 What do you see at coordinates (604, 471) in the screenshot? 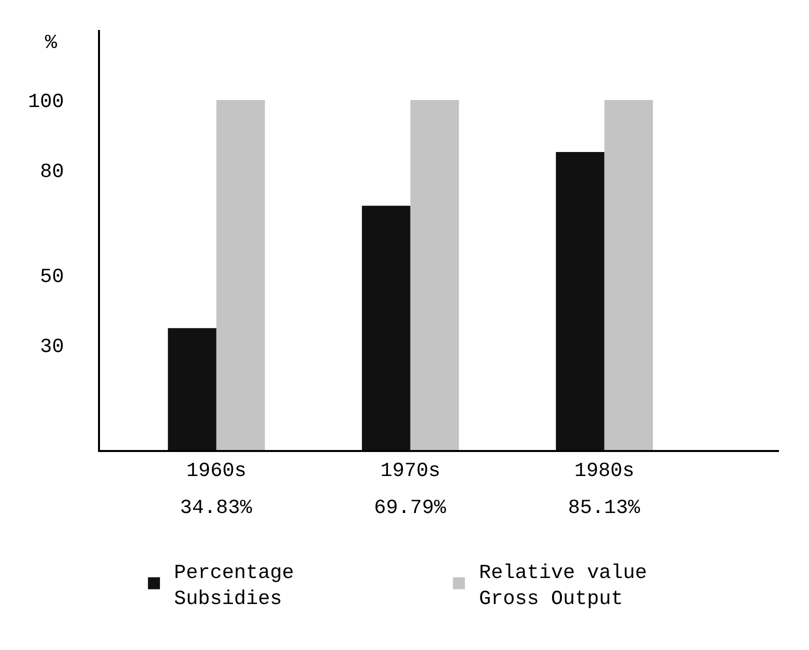
I see `x-tick-label: 1980s` at bounding box center [604, 471].